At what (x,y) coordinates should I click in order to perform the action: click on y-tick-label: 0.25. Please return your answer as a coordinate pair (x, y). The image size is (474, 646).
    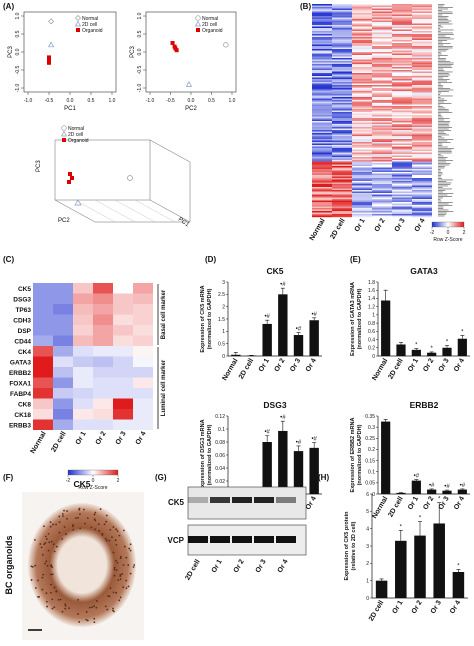
    Looking at the image, I should click on (370, 439).